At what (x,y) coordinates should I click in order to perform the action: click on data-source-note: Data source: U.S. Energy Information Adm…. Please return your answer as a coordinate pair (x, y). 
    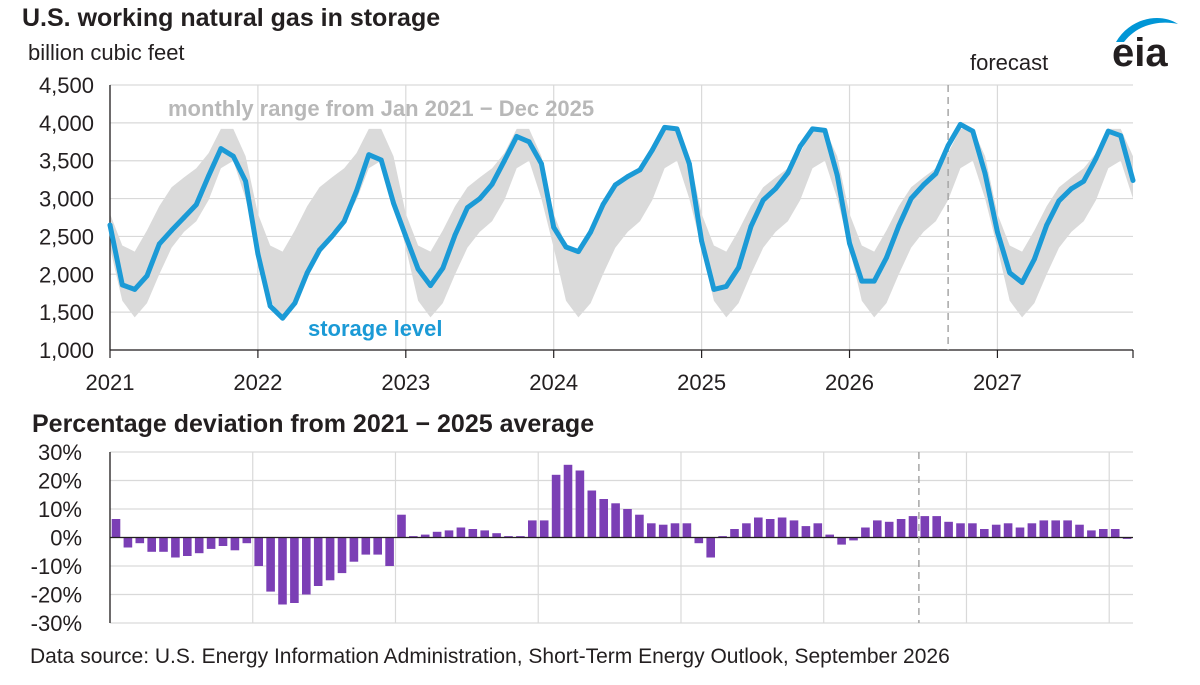
    Looking at the image, I should click on (490, 656).